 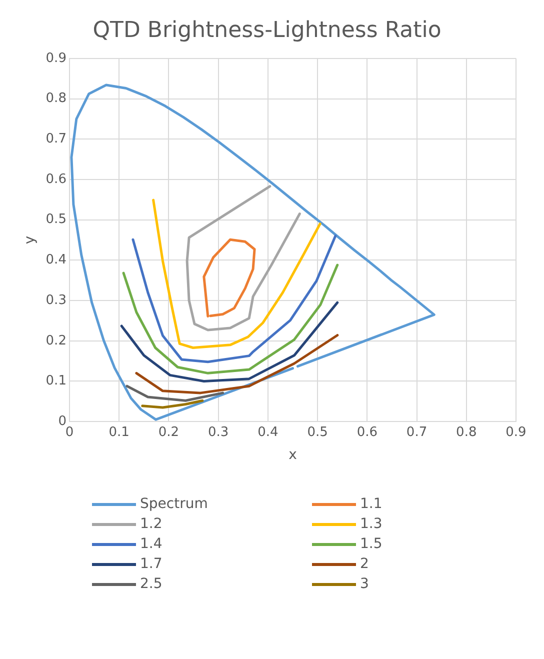 I want to click on legend-label: 1.1, so click(x=371, y=504).